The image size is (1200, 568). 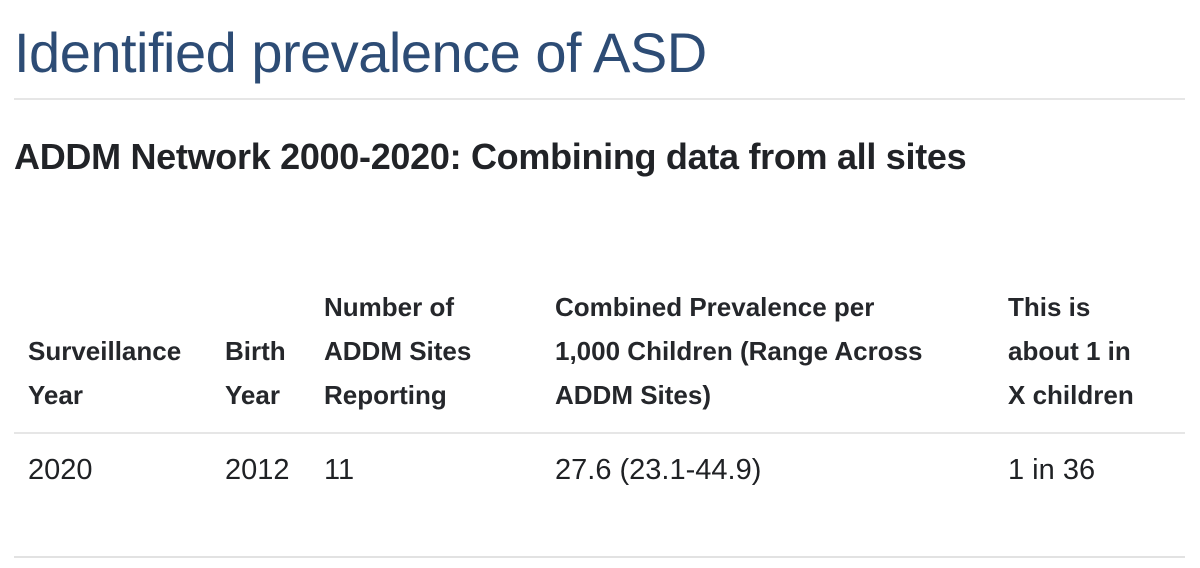 What do you see at coordinates (257, 469) in the screenshot?
I see `cell-birth-year: 2012` at bounding box center [257, 469].